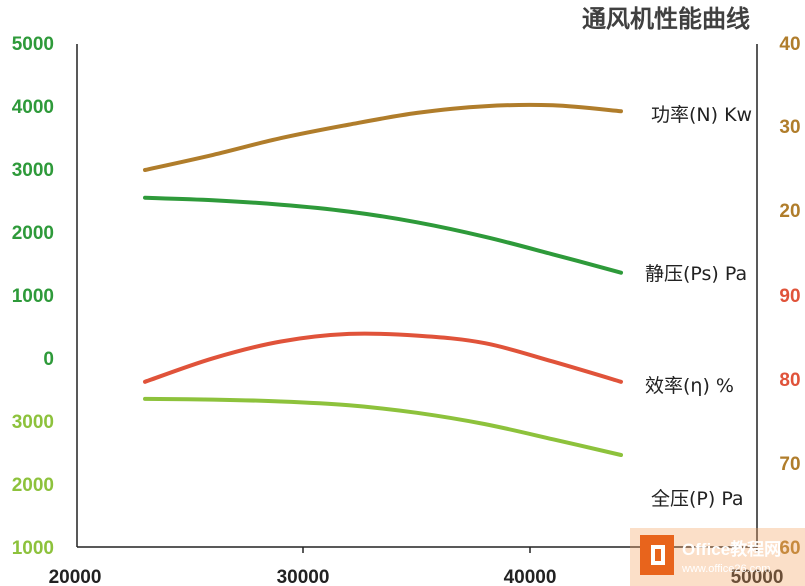 The width and height of the screenshot is (805, 586). Describe the element at coordinates (696, 274) in the screenshot. I see `series-label-static-pressure: 静压(Ps) Pa` at that location.